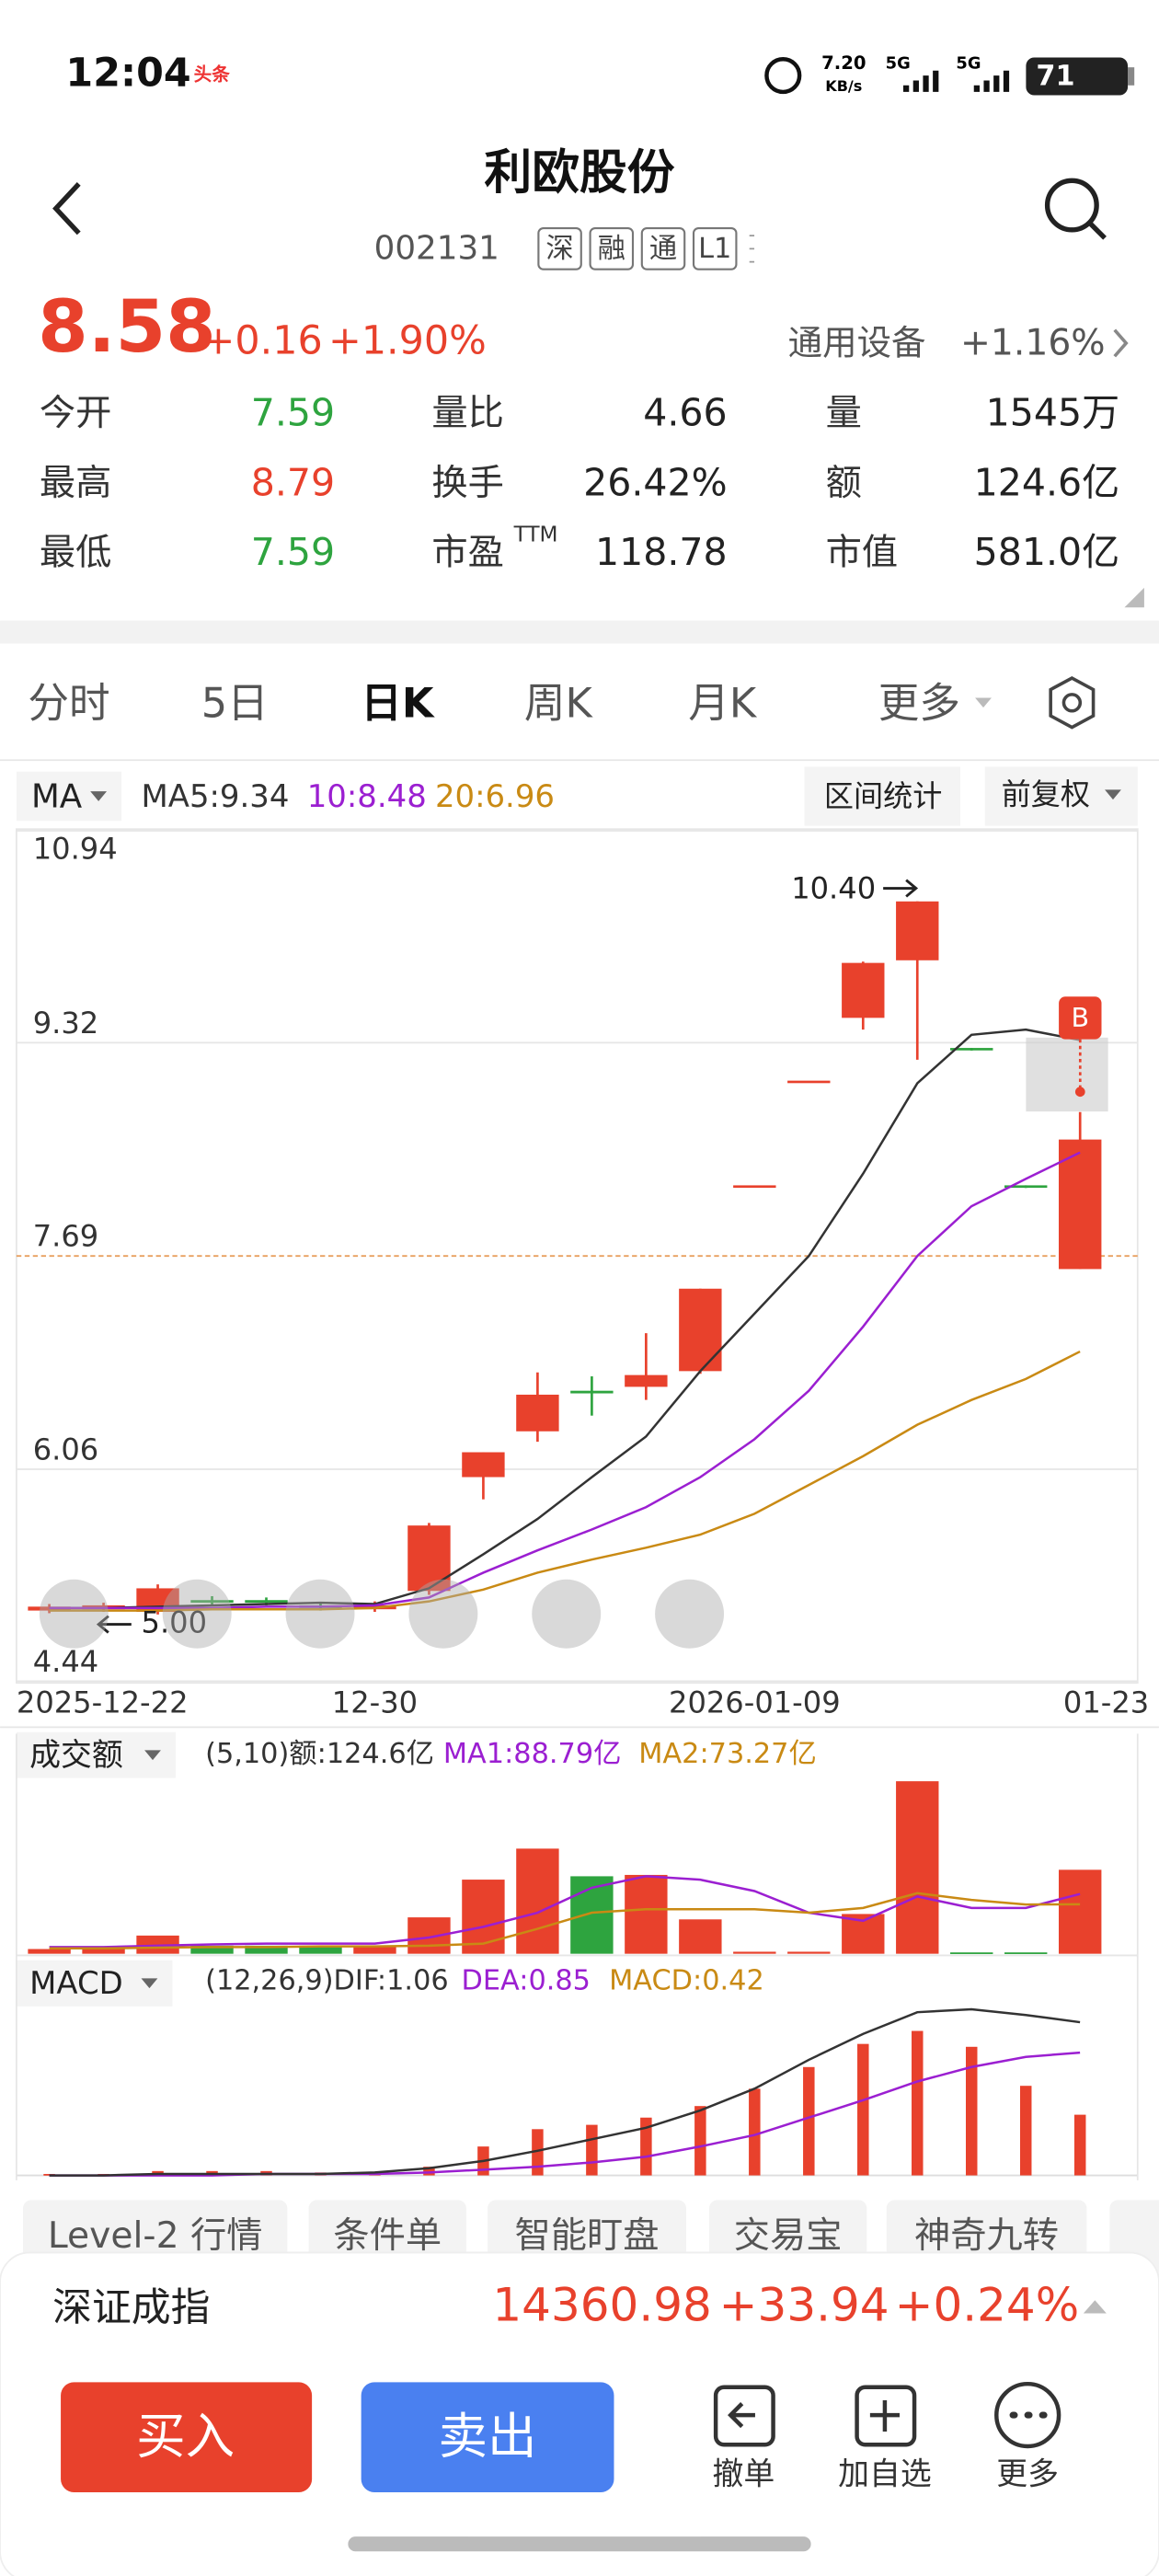 This screenshot has width=1159, height=2576. Describe the element at coordinates (1046, 794) in the screenshot. I see `adjust-label: 前复权` at that location.